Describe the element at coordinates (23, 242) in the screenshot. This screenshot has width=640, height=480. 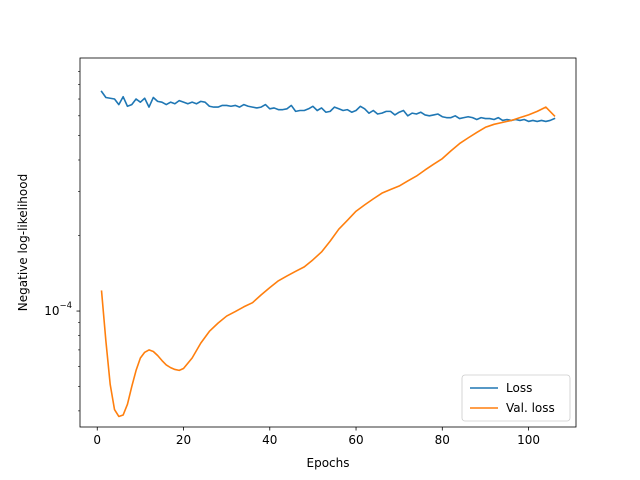
I see `y-axis-title: Negative log-likelihood` at that location.